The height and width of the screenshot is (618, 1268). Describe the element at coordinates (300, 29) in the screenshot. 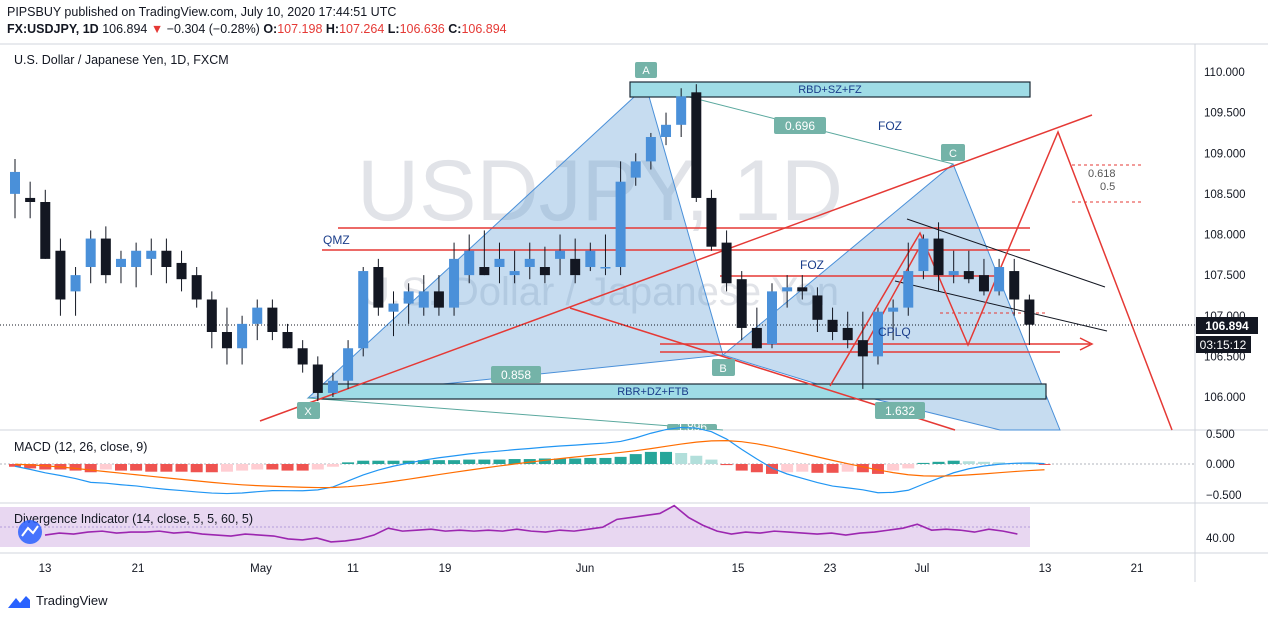

I see `open-value: 107.198` at that location.